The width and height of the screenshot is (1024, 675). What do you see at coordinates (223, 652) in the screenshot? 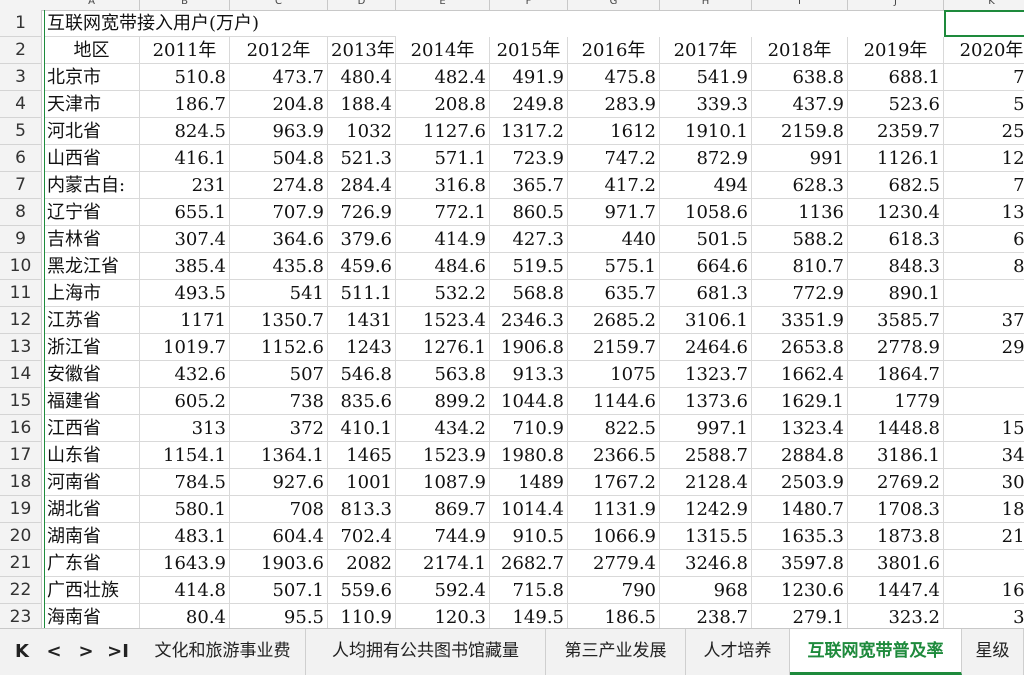
I see `sheet-tab: 文化和旅游事业费` at bounding box center [223, 652].